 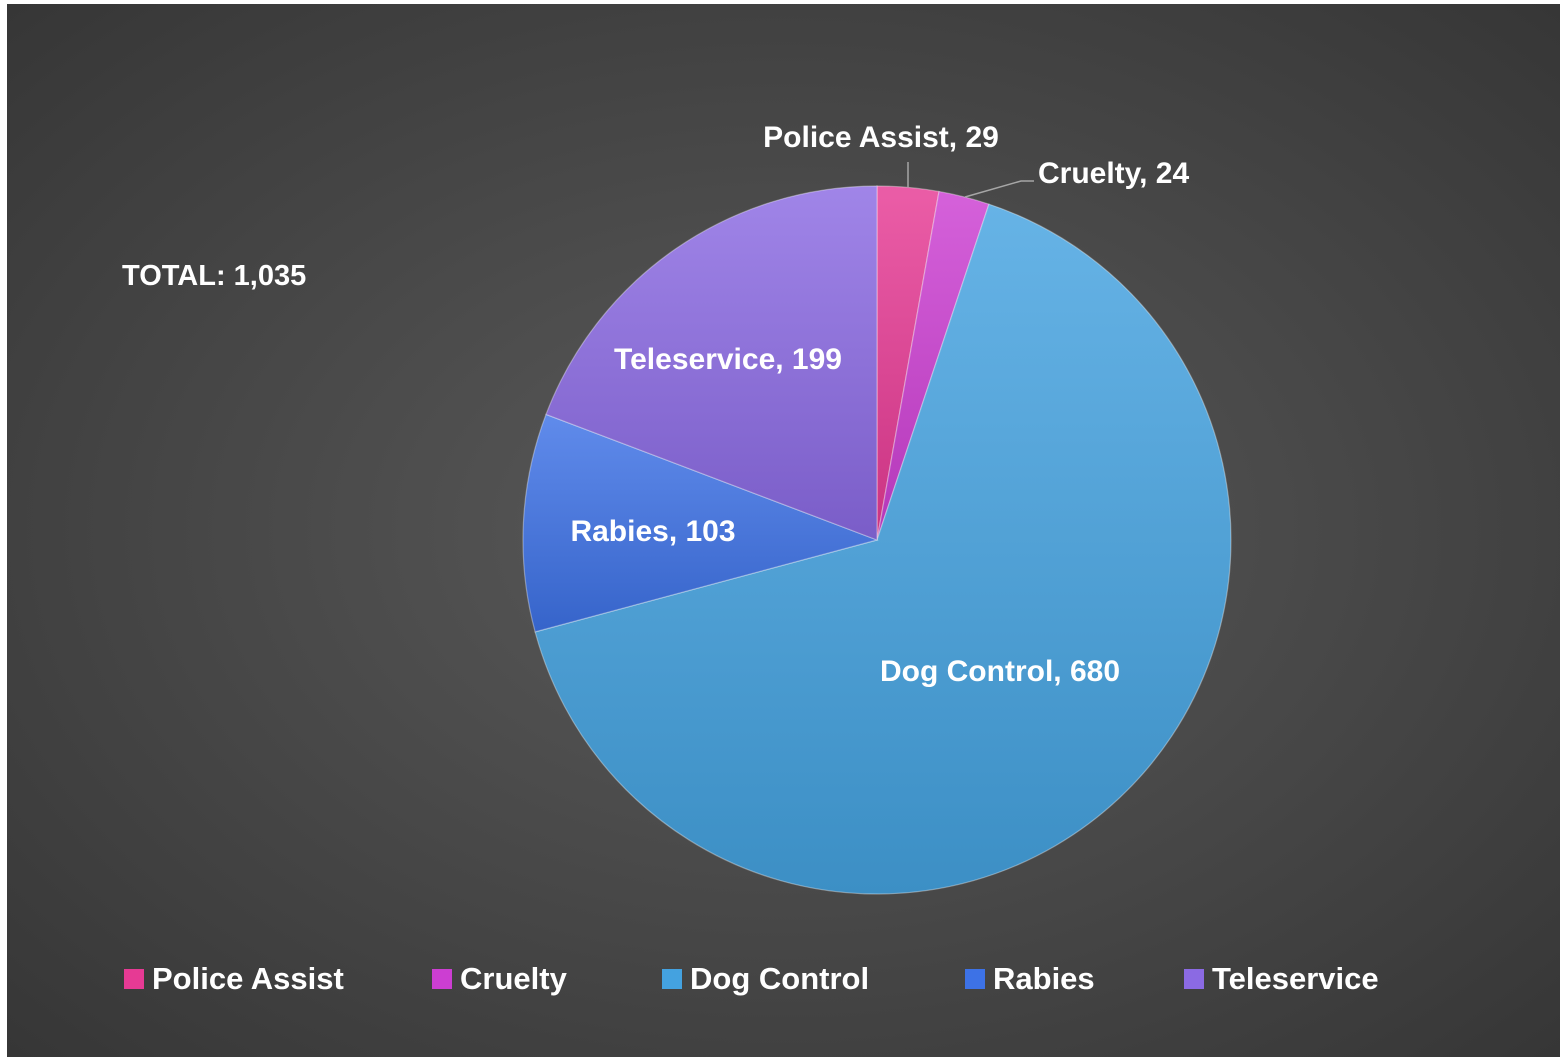 I want to click on legend-item-dog-control: Dog Control, so click(x=765, y=979).